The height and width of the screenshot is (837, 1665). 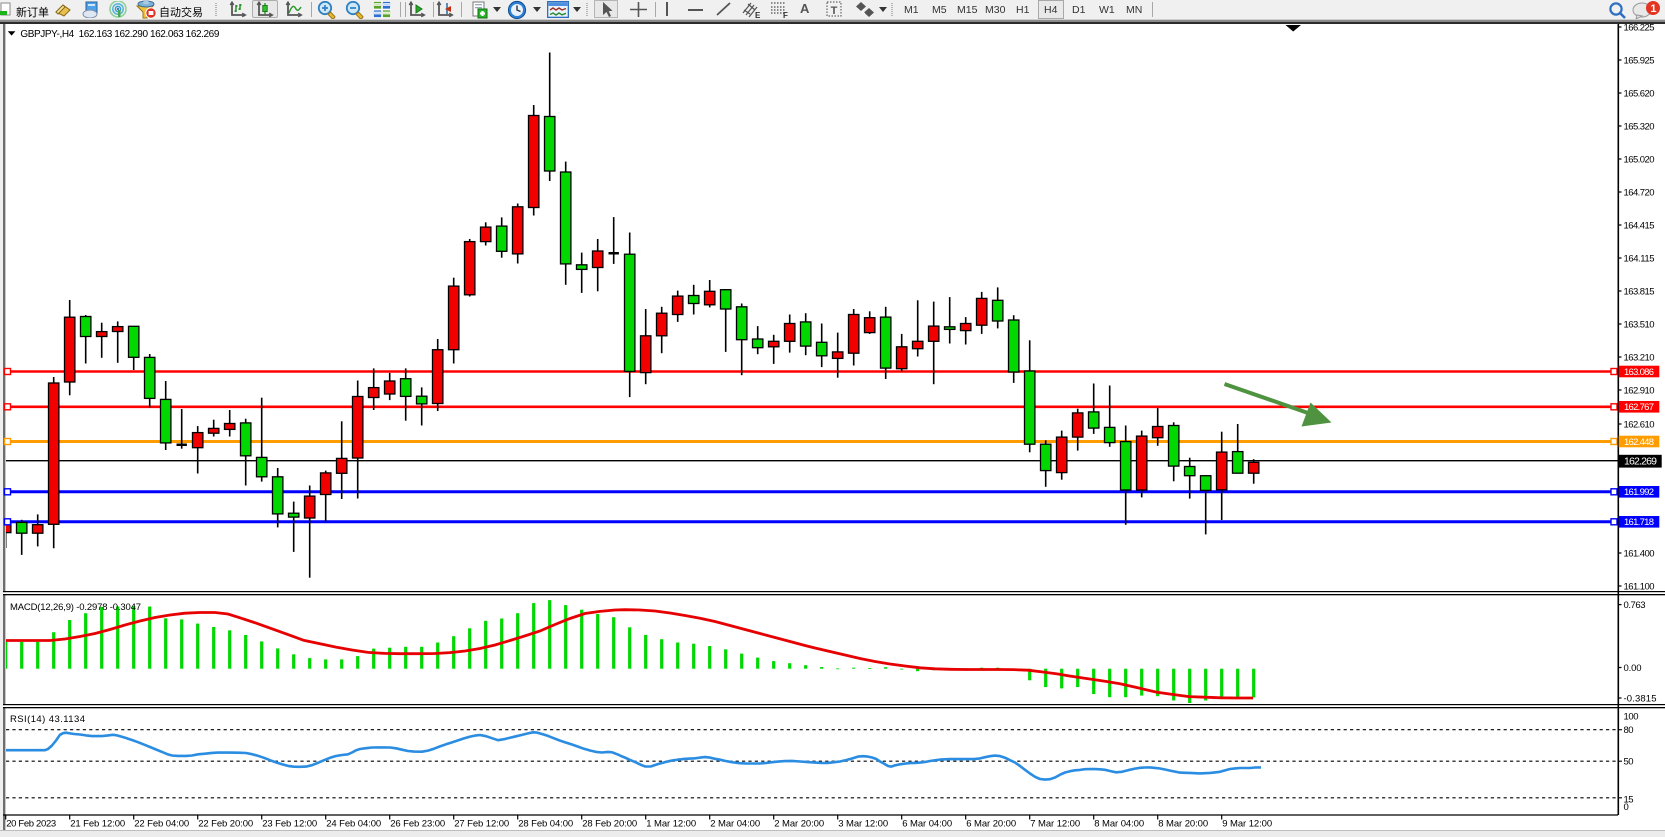 I want to click on svg-text: 22 Feb 04:00, so click(x=161, y=824).